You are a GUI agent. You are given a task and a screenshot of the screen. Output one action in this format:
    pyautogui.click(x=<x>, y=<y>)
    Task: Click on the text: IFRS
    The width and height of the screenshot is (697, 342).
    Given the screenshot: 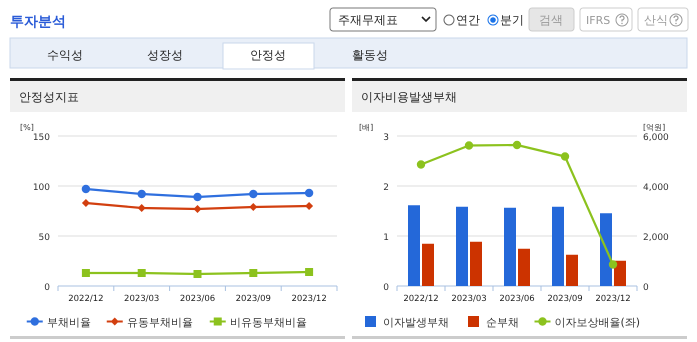 What is the action you would take?
    pyautogui.click(x=598, y=20)
    